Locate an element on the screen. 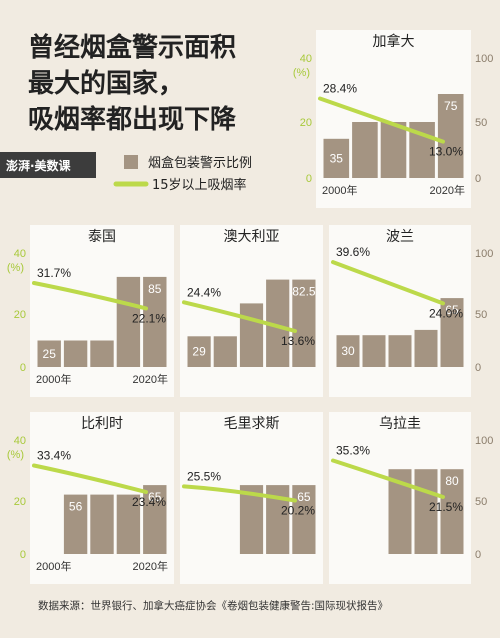 The width and height of the screenshot is (500, 638). chart-panel-6: 毛里求斯 65 25.5% 20.2% is located at coordinates (251, 498).